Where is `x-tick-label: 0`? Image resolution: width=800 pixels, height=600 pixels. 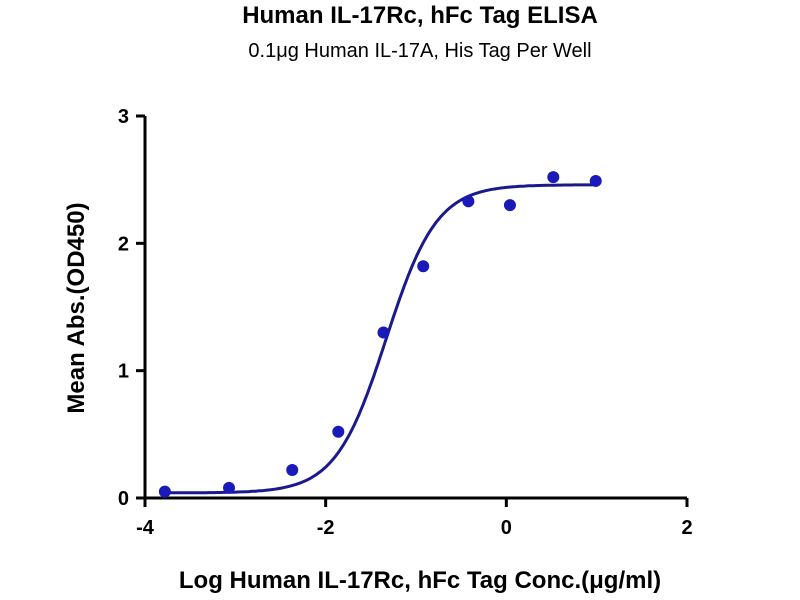 x-tick-label: 0 is located at coordinates (506, 528).